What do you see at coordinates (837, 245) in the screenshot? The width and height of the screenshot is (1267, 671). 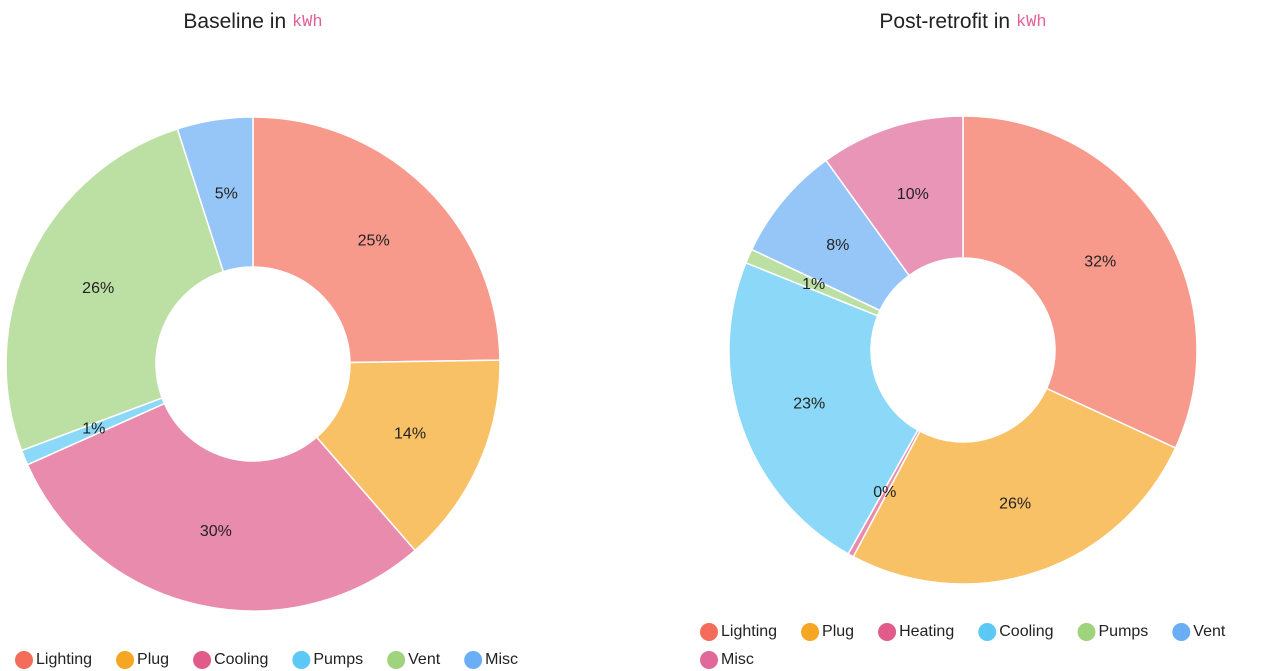 I see `slice-label: 8%` at bounding box center [837, 245].